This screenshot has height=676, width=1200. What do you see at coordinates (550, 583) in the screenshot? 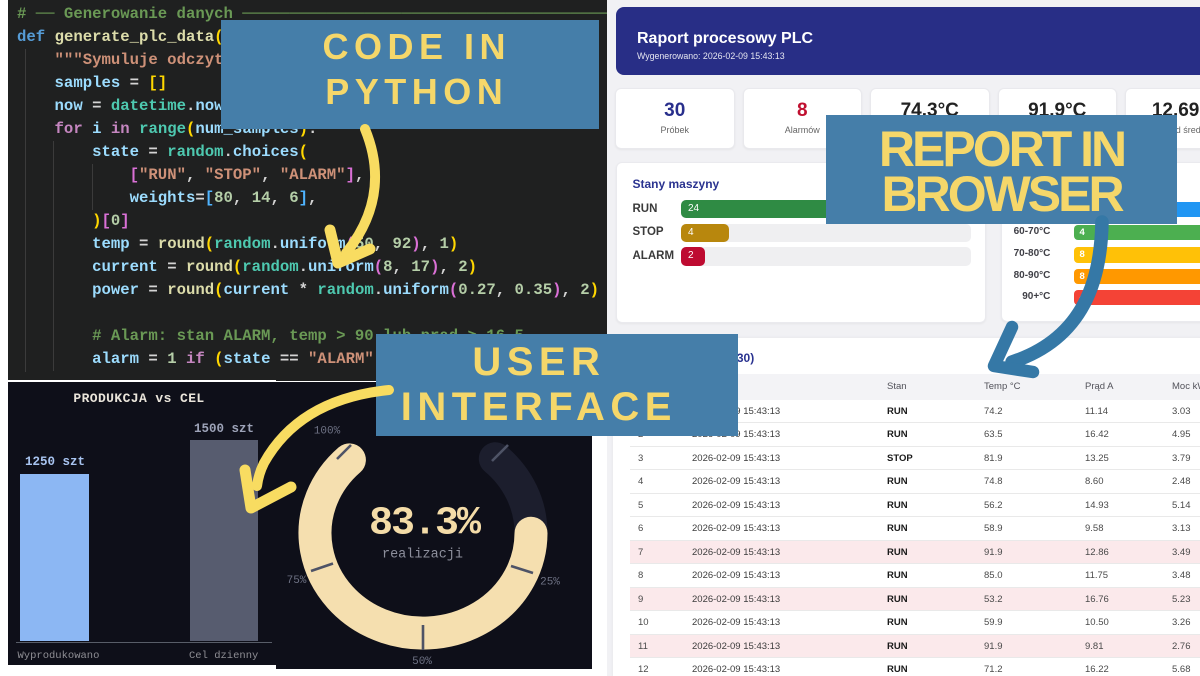
I see `svg-text: 25%` at bounding box center [550, 583].